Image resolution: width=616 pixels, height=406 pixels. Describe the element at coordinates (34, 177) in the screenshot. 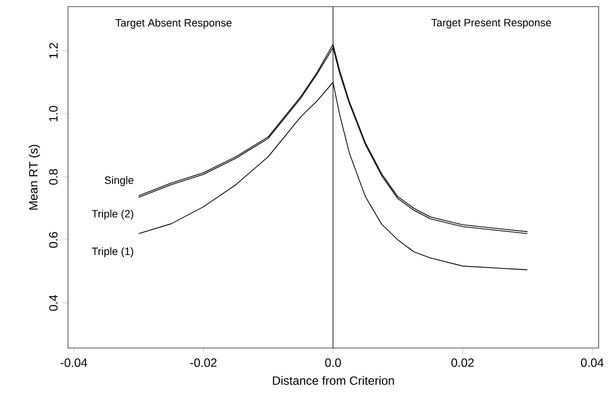

I see `y-axis-title: Mean RT (s)` at that location.